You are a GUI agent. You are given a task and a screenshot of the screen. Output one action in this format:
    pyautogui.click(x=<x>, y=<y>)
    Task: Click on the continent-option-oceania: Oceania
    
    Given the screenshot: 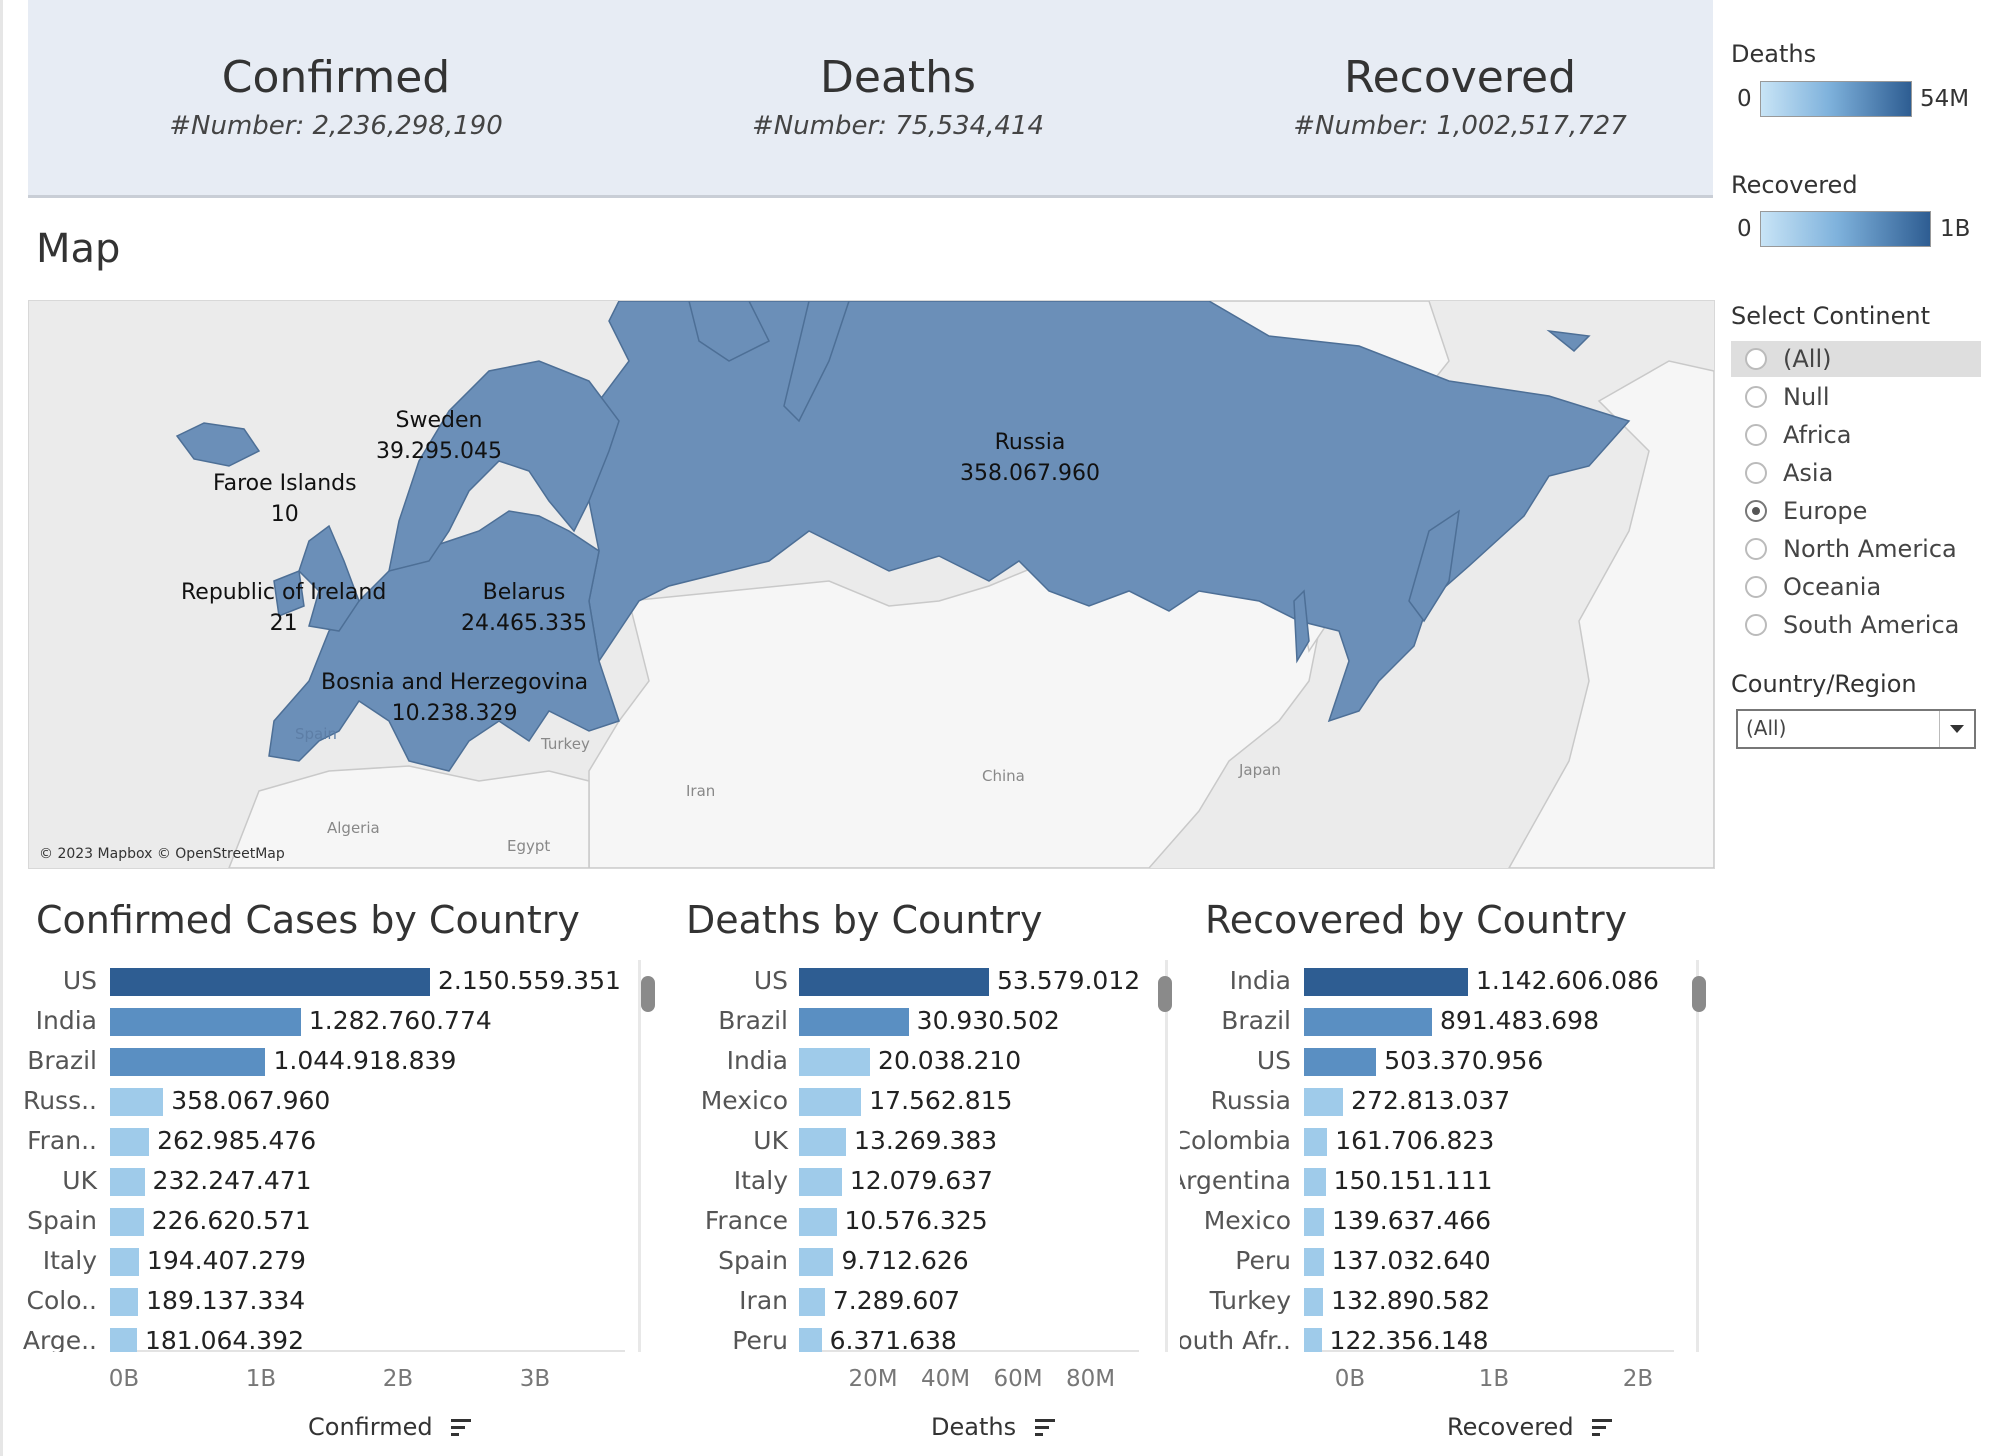 What is the action you would take?
    pyautogui.click(x=1856, y=587)
    